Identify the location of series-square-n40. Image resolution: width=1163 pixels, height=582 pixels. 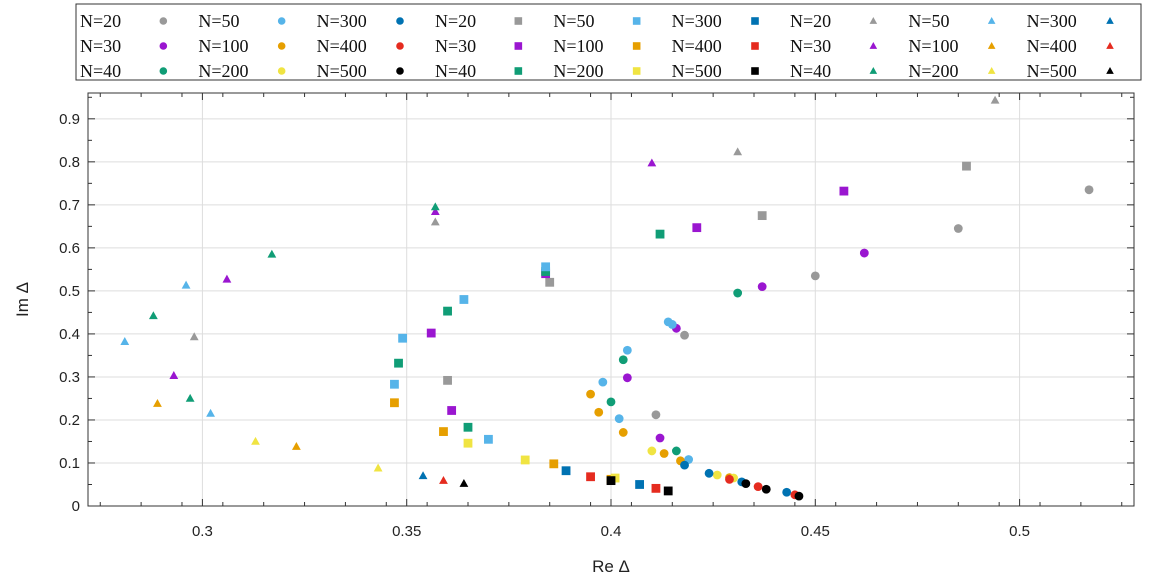
(529, 330).